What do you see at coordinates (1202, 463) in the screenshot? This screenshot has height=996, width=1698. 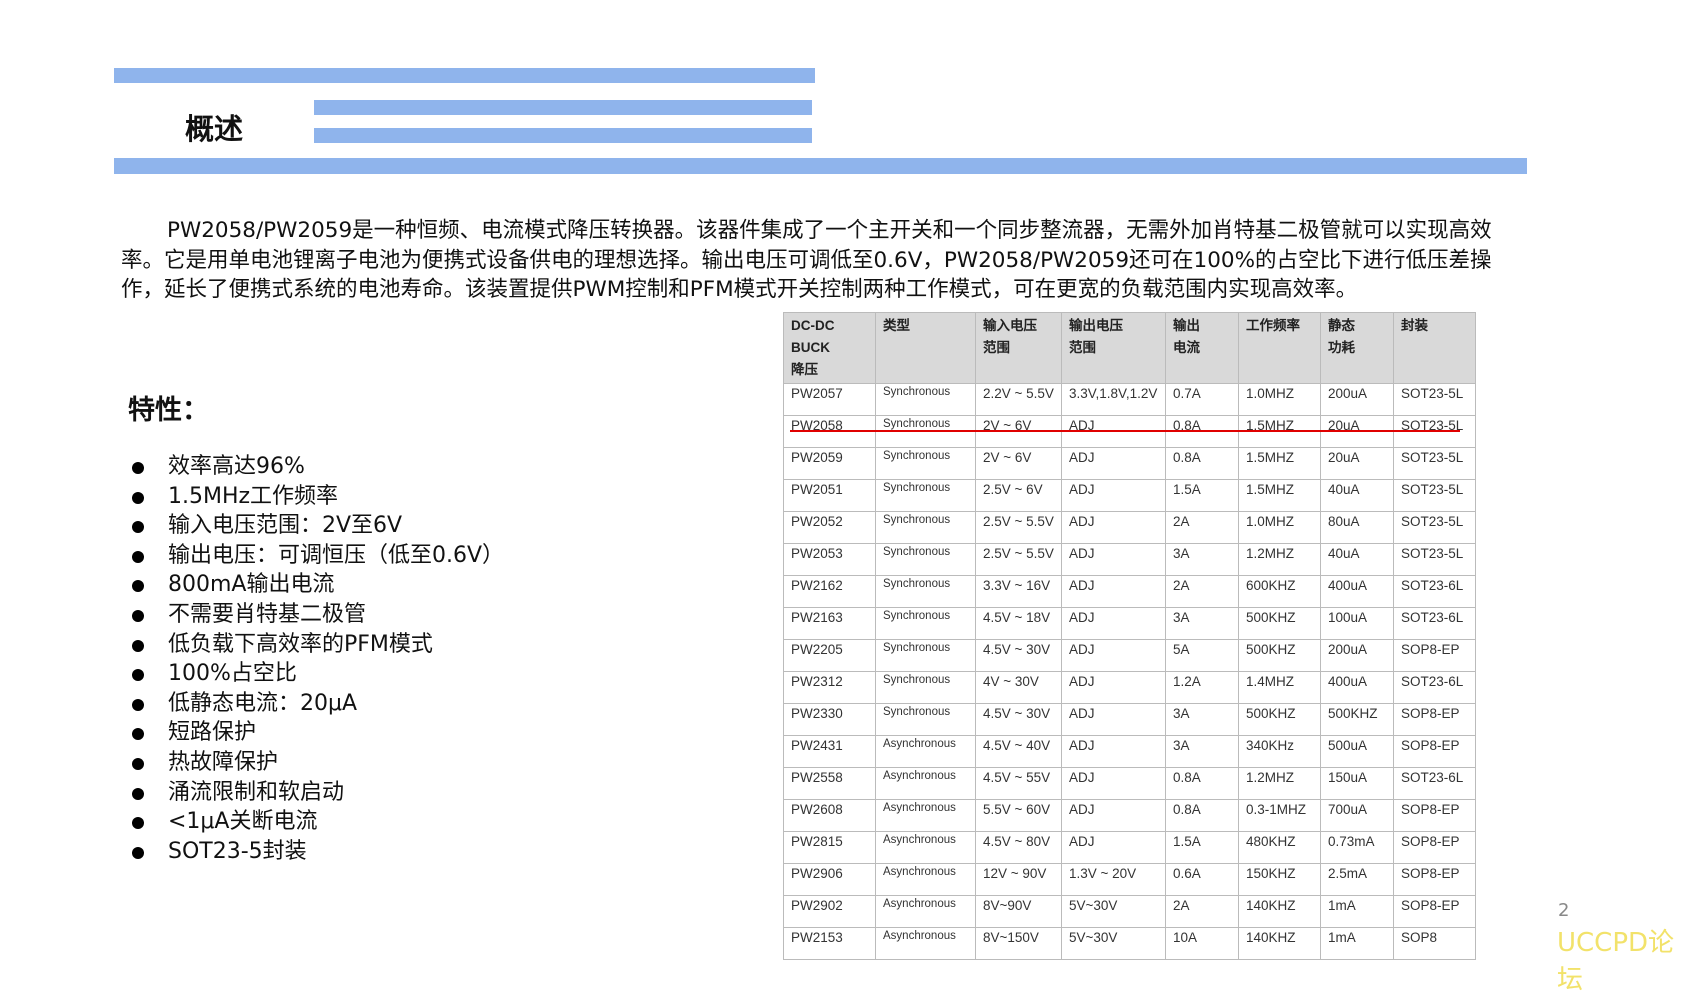 I see `table-cell: 0.8A` at bounding box center [1202, 463].